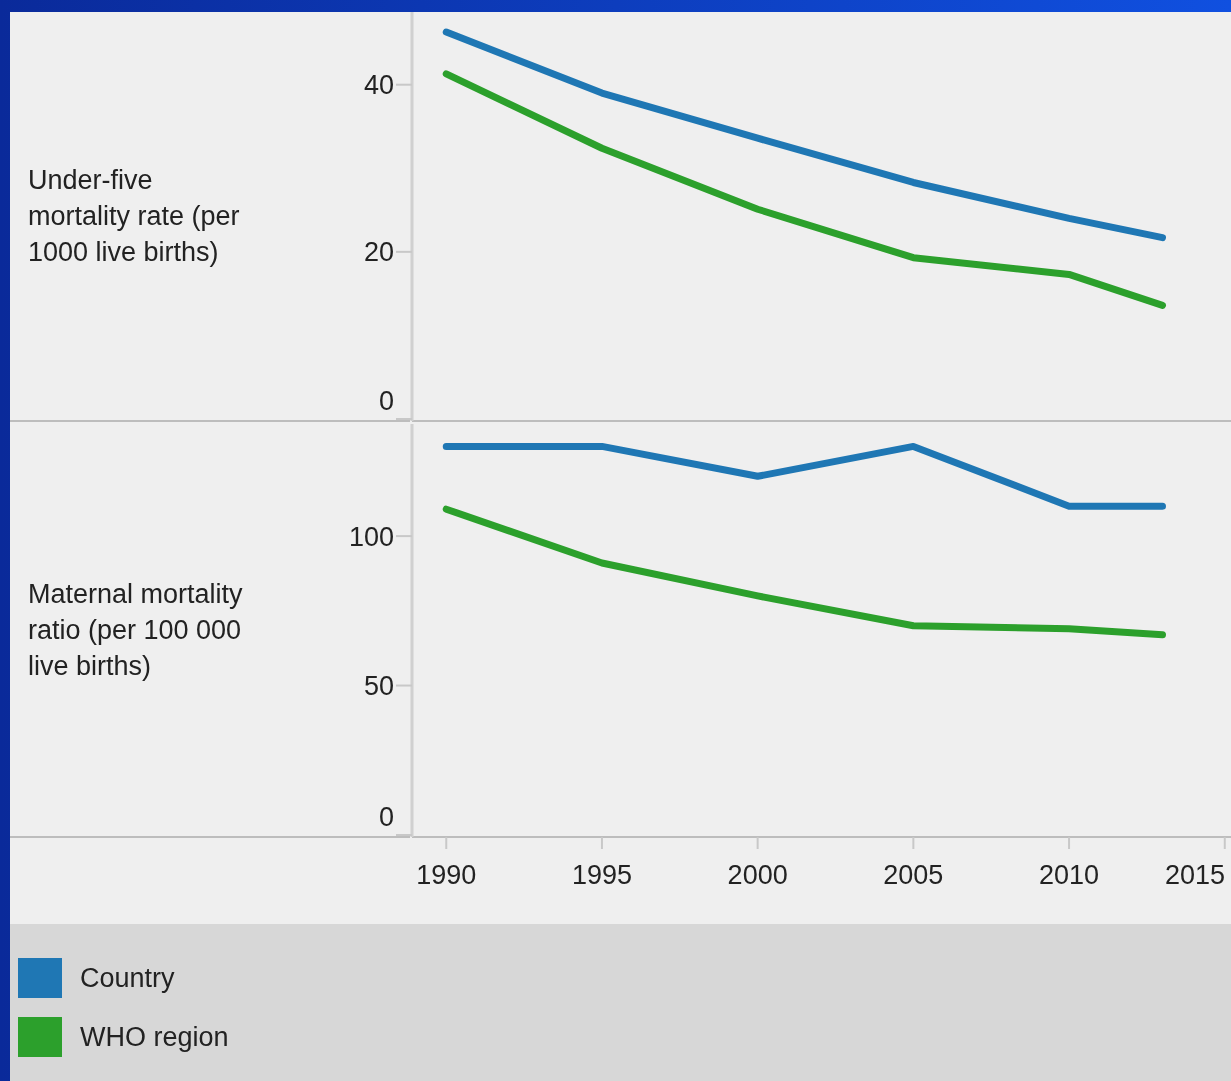  I want to click on x-tick-label: 2010, so click(1069, 875).